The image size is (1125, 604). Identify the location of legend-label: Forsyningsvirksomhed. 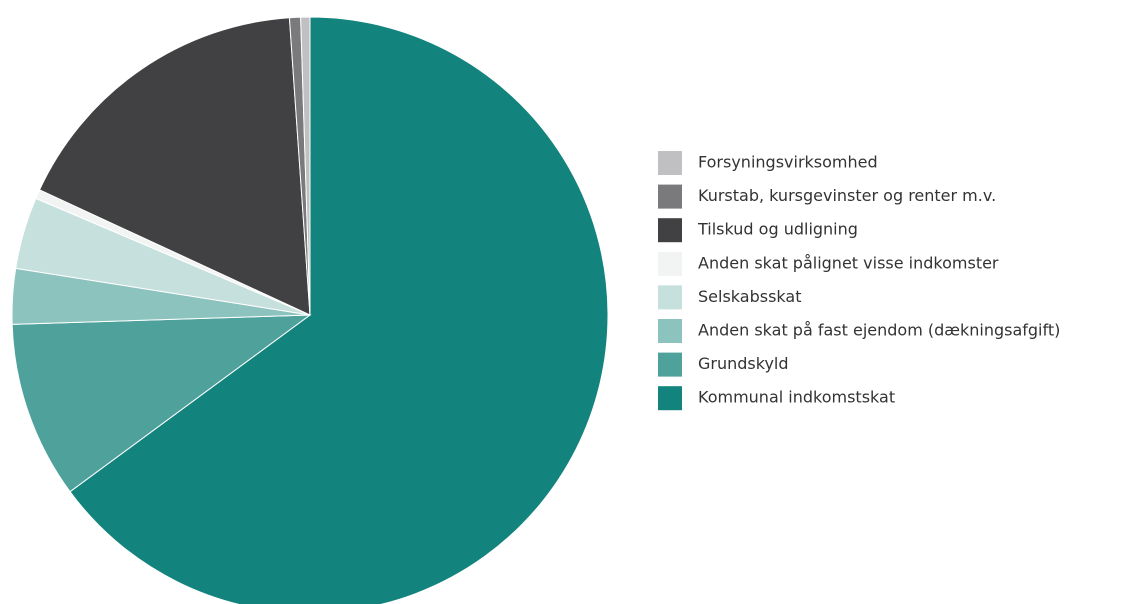
(788, 162).